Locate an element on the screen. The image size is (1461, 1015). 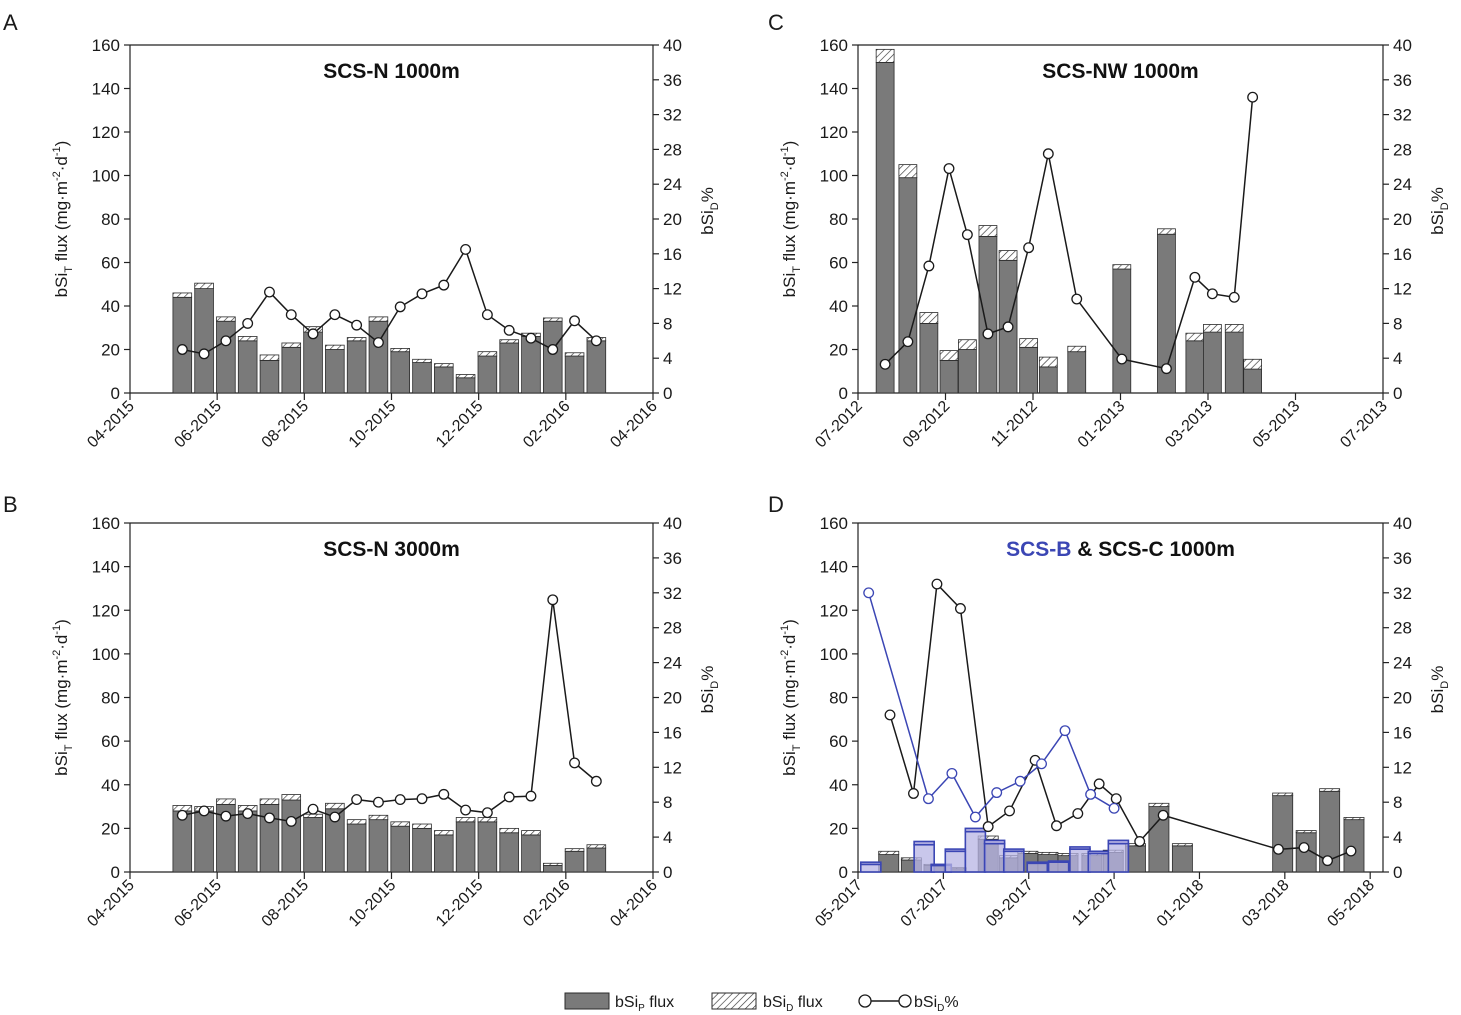
x-tick-label: 04-2016 is located at coordinates (634, 904).